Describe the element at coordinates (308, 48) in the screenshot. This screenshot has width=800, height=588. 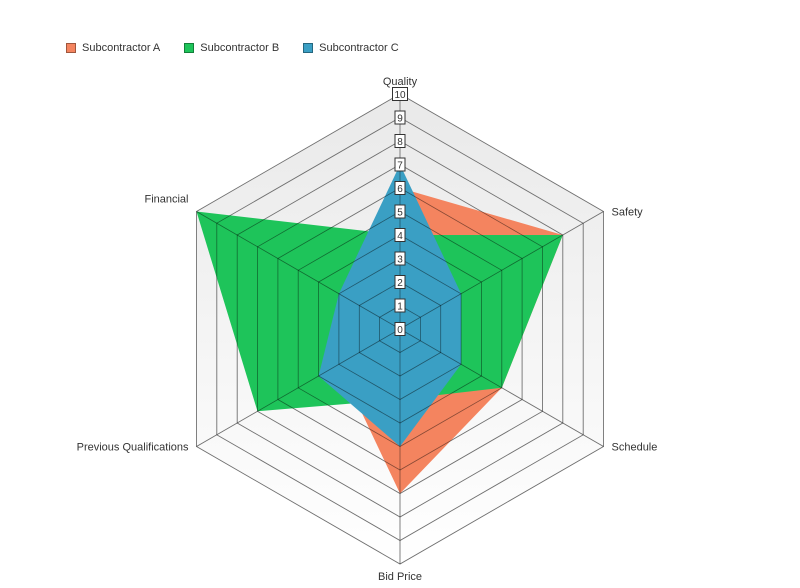
I see `legend-swatch-c` at that location.